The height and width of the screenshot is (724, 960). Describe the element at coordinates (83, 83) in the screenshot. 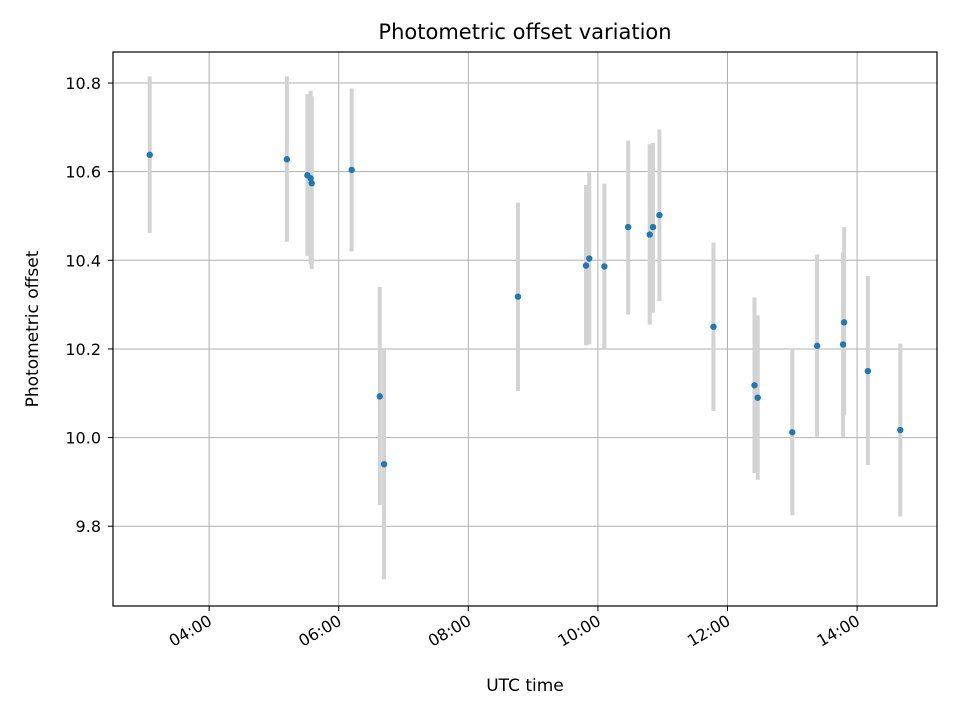

I see `y-tick-label: 10.8` at that location.